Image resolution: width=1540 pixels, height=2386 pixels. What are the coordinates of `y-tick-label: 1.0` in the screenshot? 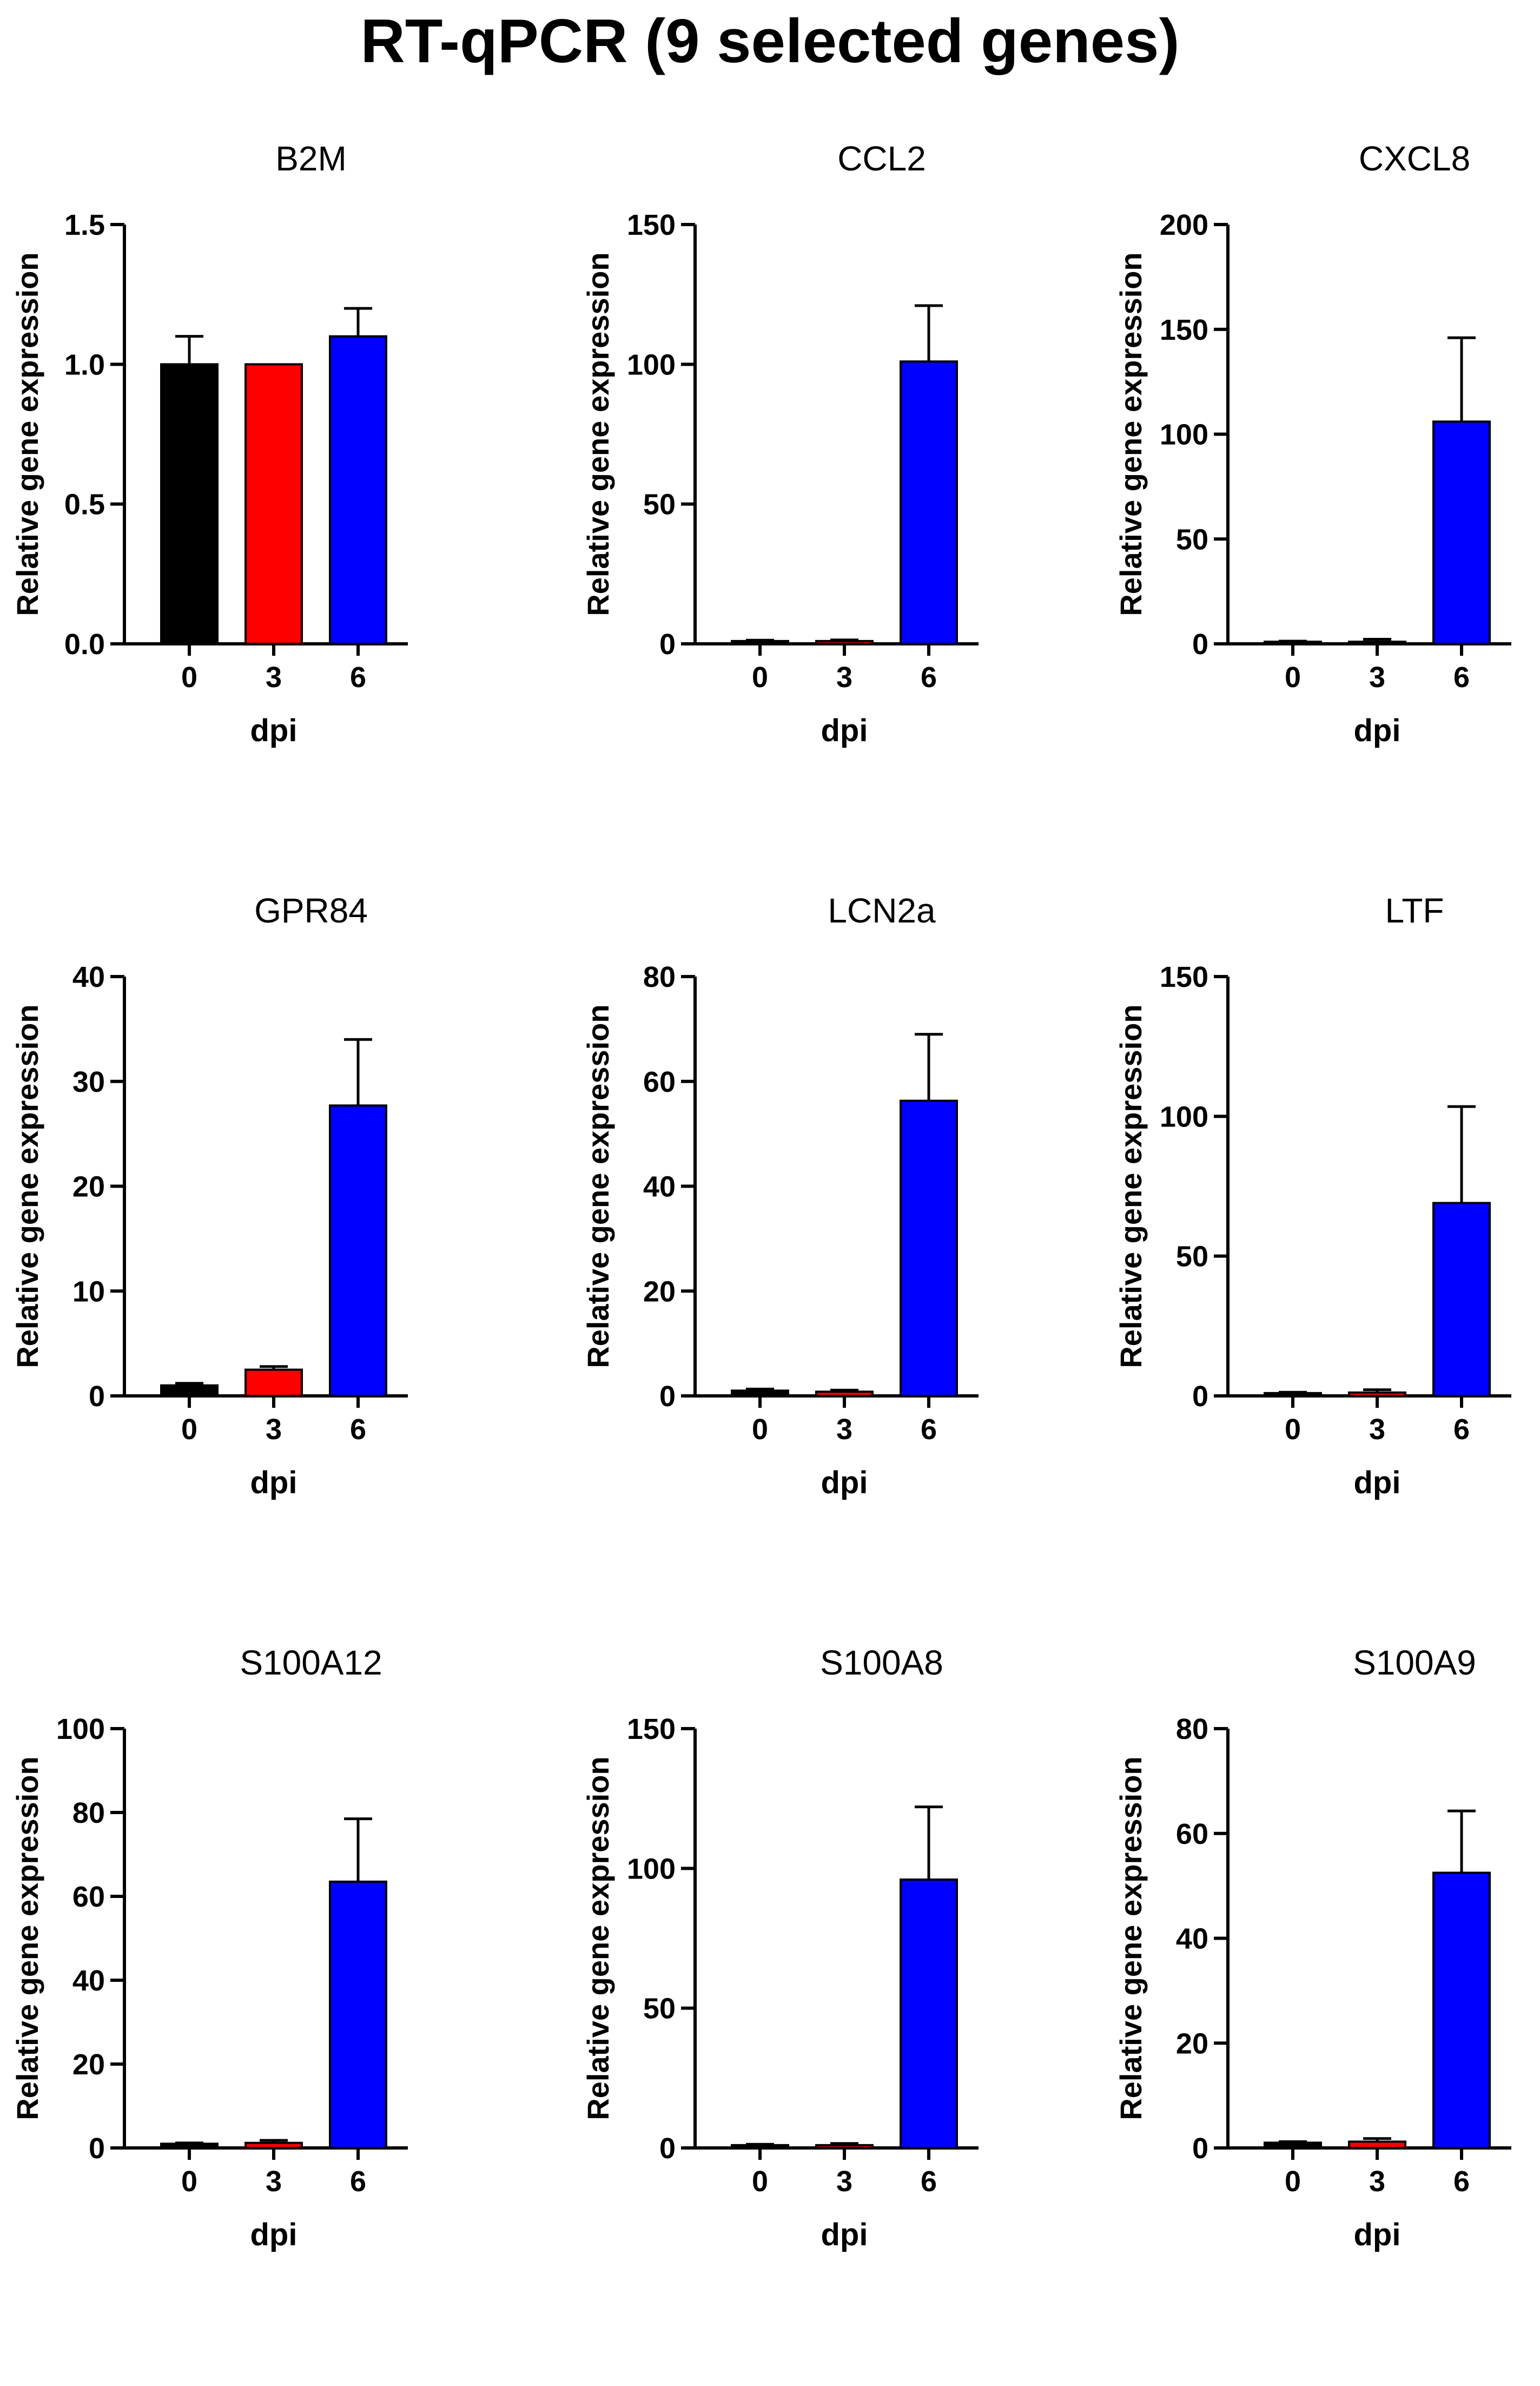 It's located at (85, 364).